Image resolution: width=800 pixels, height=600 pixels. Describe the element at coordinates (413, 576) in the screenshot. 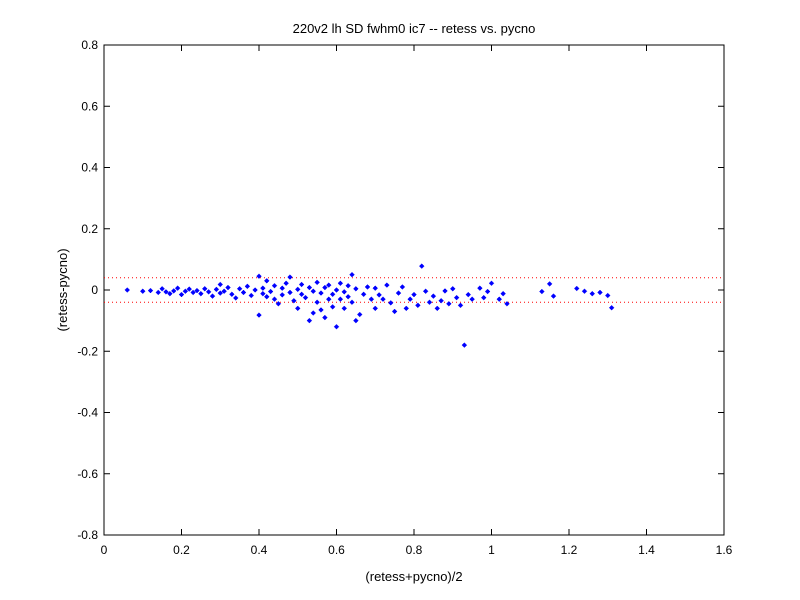

I see `x-axis-label: (retess+pycno)/2` at that location.